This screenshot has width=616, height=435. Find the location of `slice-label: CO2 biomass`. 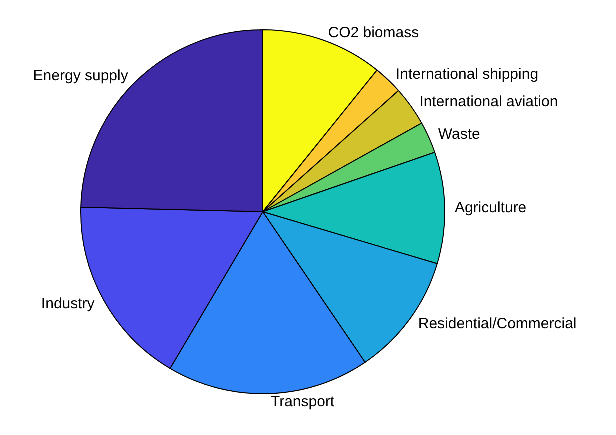

slice-label: CO2 biomass is located at coordinates (374, 33).